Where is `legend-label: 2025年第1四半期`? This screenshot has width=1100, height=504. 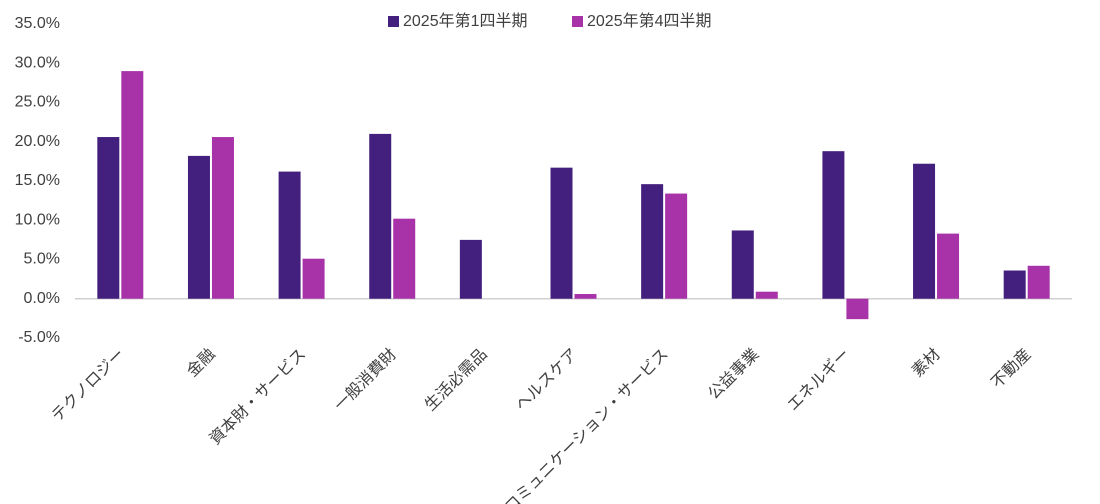
legend-label: 2025年第1四半期 is located at coordinates (465, 21).